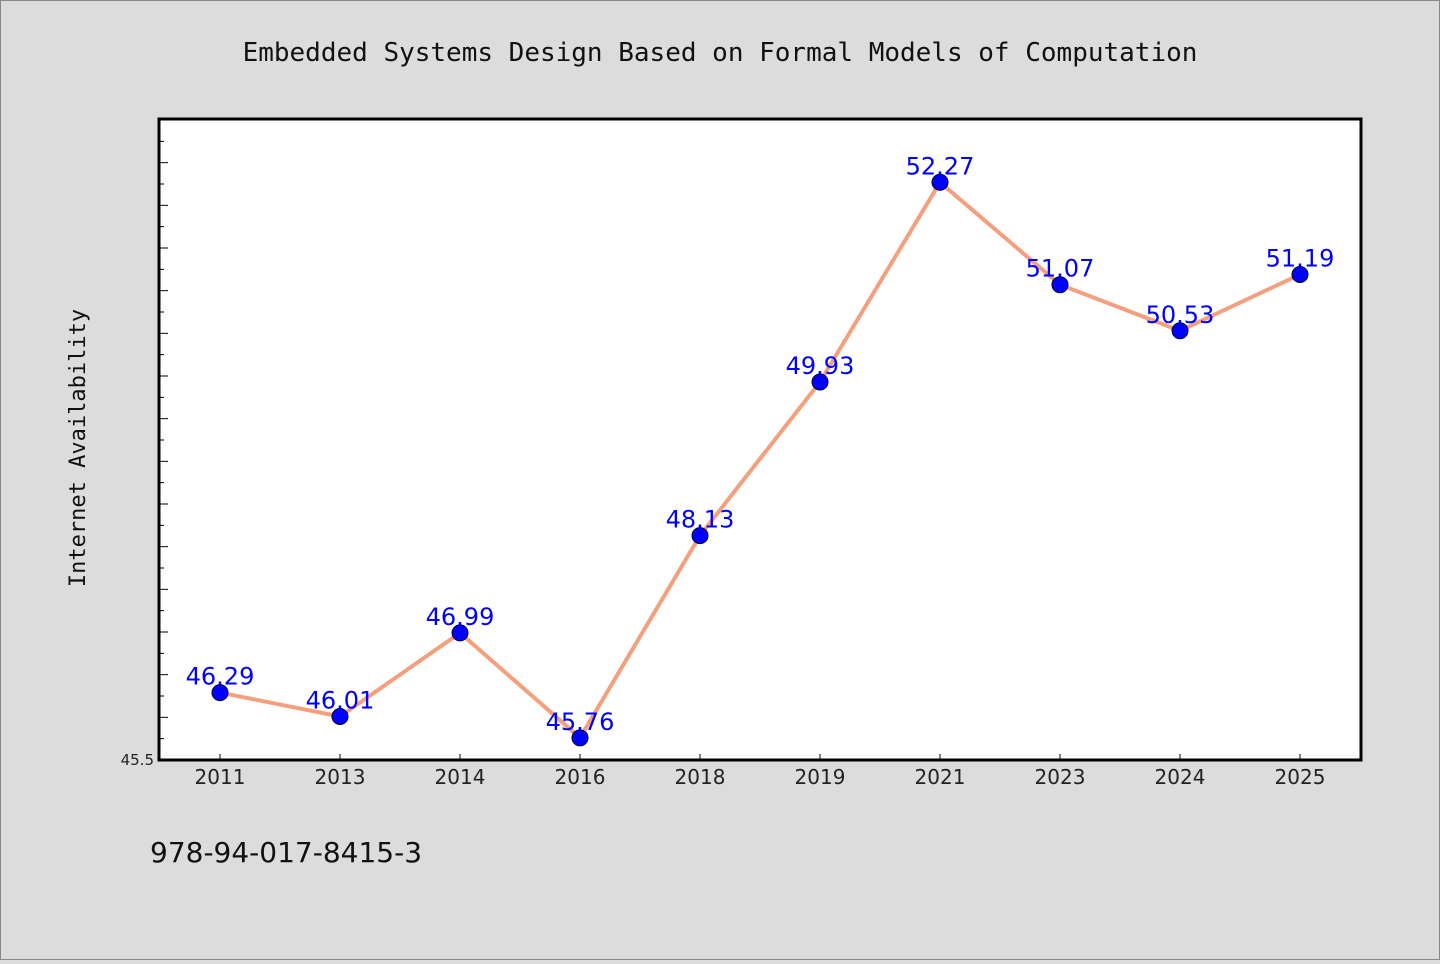 The width and height of the screenshot is (1440, 964). Describe the element at coordinates (820, 777) in the screenshot. I see `x-tick-label: 2019` at that location.